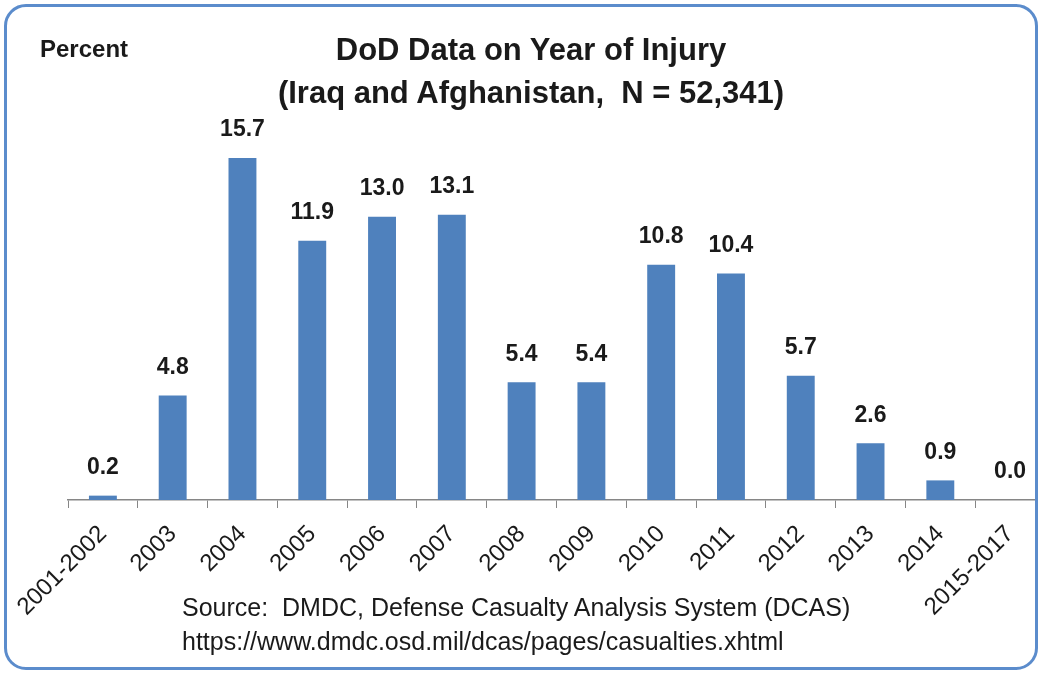 Image resolution: width=1045 pixels, height=673 pixels. Describe the element at coordinates (452, 184) in the screenshot. I see `data-label: 13.1` at that location.